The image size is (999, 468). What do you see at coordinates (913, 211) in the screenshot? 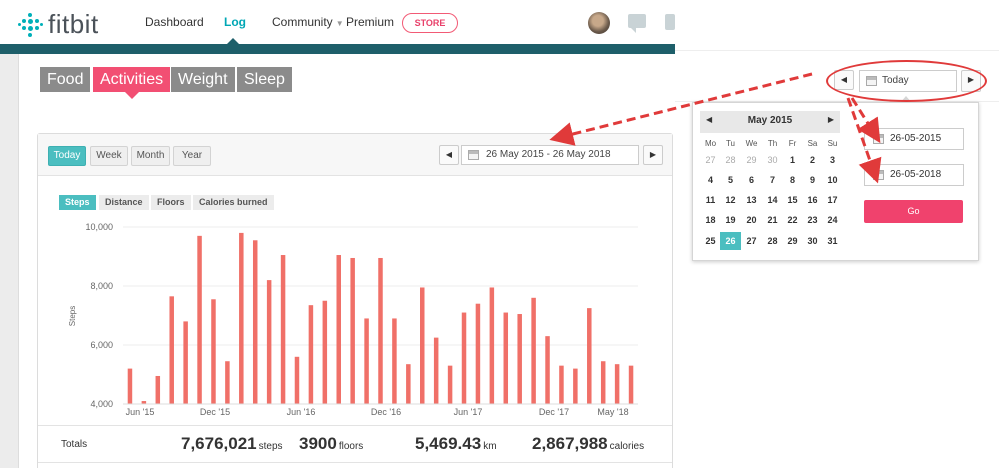
I see `go-button: Go` at bounding box center [913, 211].